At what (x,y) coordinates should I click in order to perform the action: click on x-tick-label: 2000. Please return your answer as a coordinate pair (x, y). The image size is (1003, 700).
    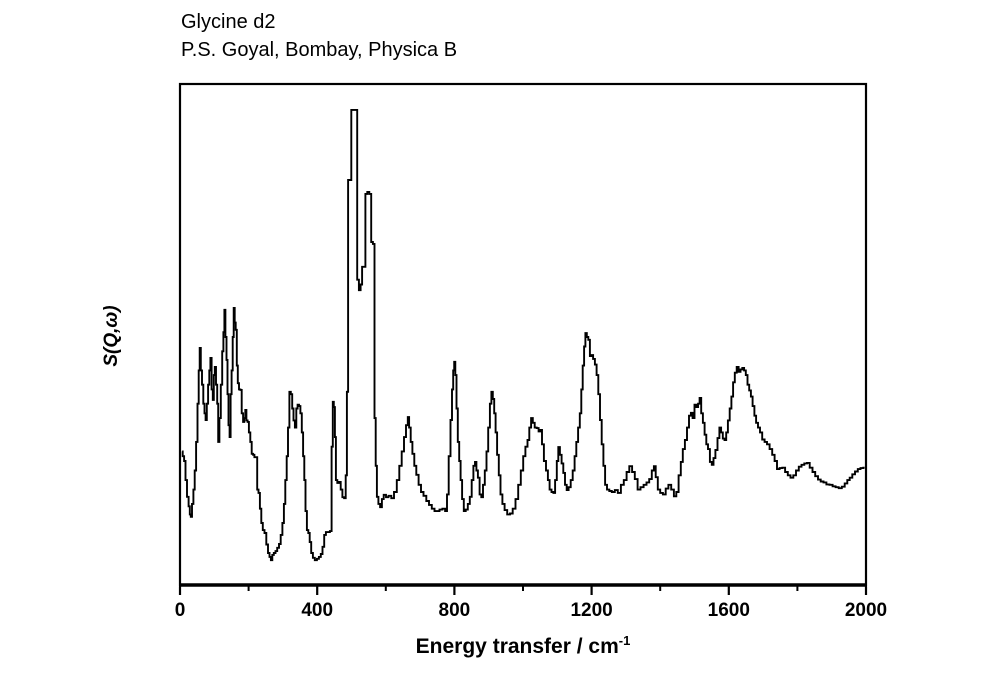
    Looking at the image, I should click on (866, 610).